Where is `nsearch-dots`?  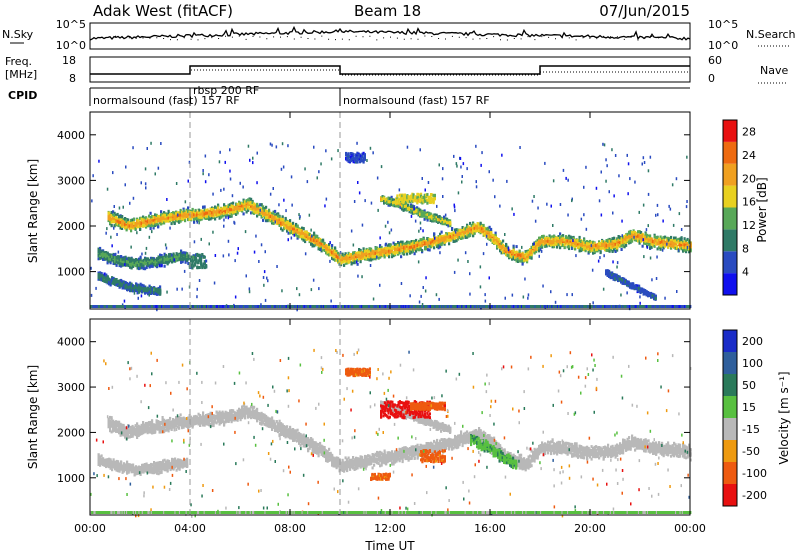 nsearch-dots is located at coordinates (390, 38).